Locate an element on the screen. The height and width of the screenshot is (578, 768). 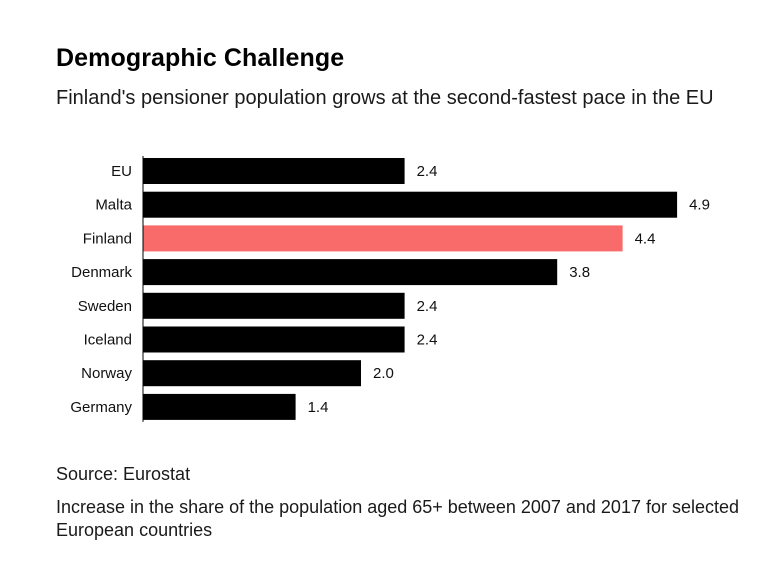
category-label-eu: EU is located at coordinates (121, 171).